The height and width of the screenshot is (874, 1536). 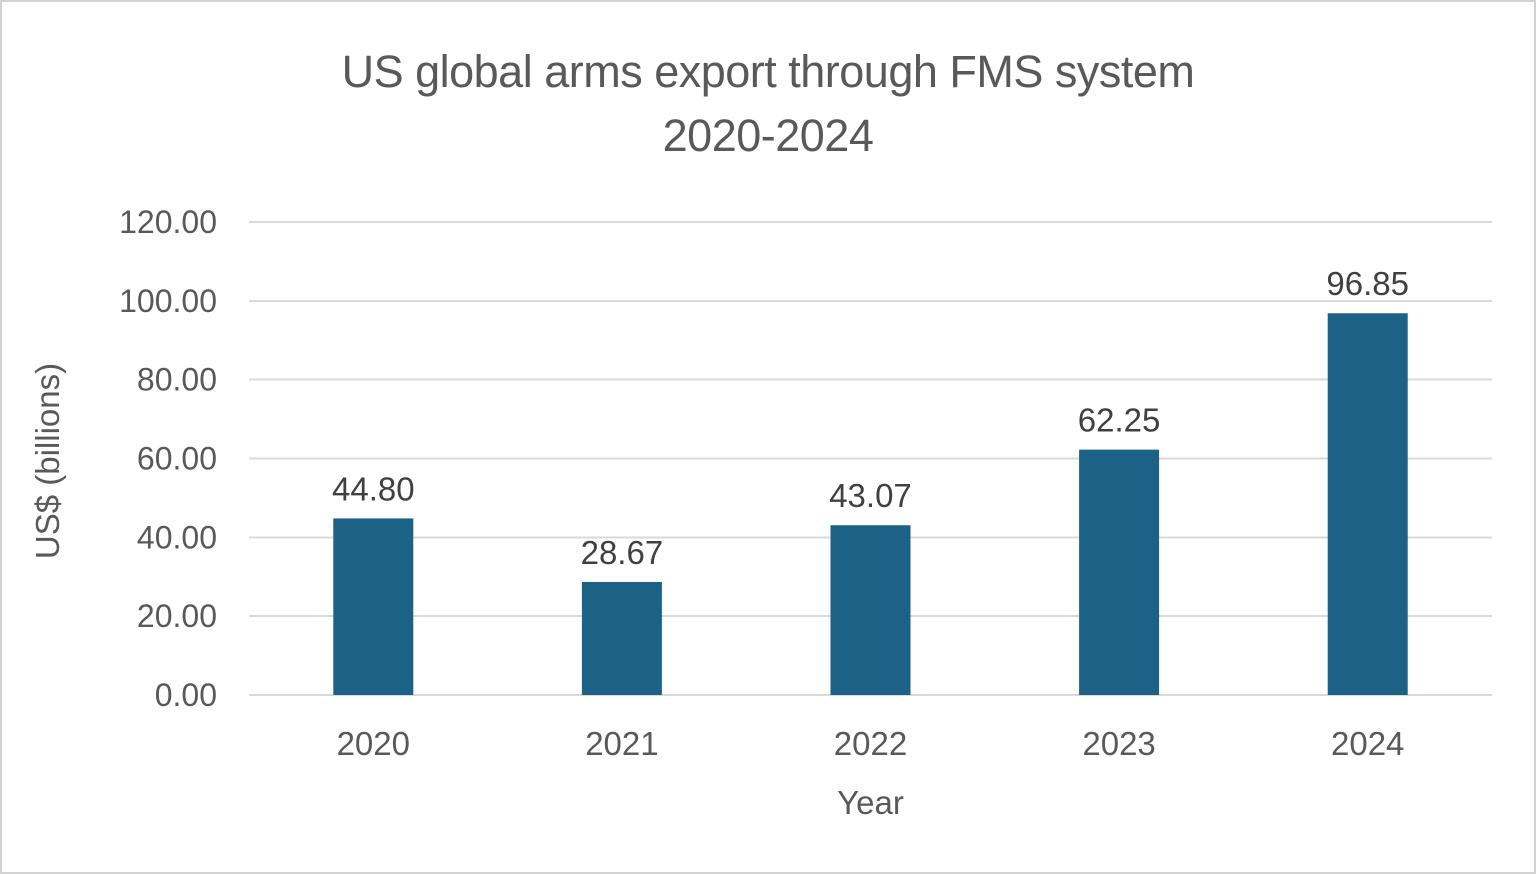 I want to click on y-tick-label-0.00: 0.00, so click(x=186, y=695).